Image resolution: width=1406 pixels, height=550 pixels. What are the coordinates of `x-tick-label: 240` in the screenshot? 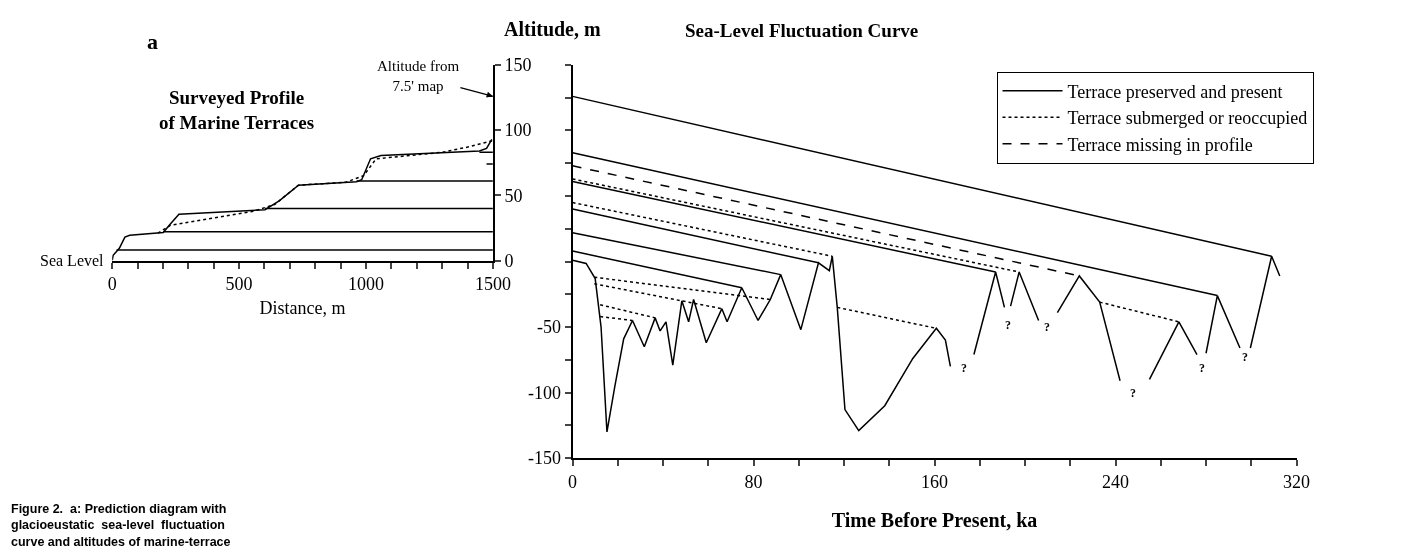 It's located at (1116, 481).